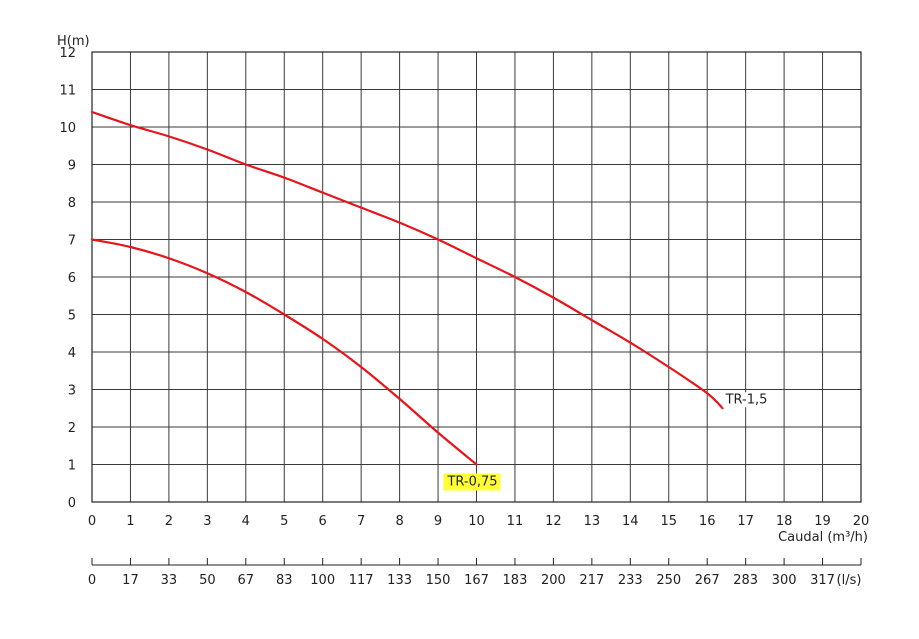 The height and width of the screenshot is (639, 919). Describe the element at coordinates (72, 466) in the screenshot. I see `y-tick-label: 1` at that location.